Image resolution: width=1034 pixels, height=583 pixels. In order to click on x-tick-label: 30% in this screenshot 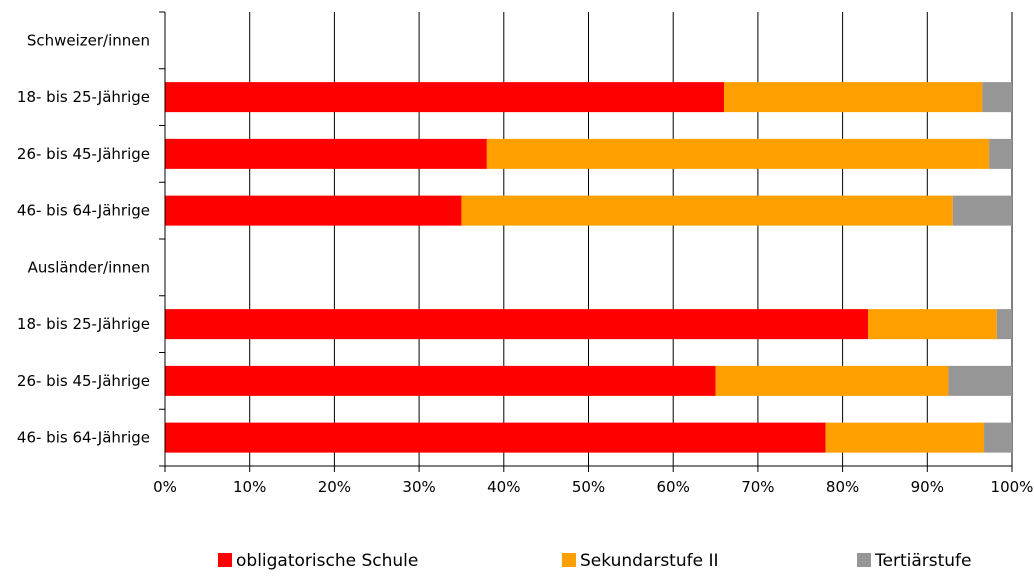, I will do `click(418, 487)`.